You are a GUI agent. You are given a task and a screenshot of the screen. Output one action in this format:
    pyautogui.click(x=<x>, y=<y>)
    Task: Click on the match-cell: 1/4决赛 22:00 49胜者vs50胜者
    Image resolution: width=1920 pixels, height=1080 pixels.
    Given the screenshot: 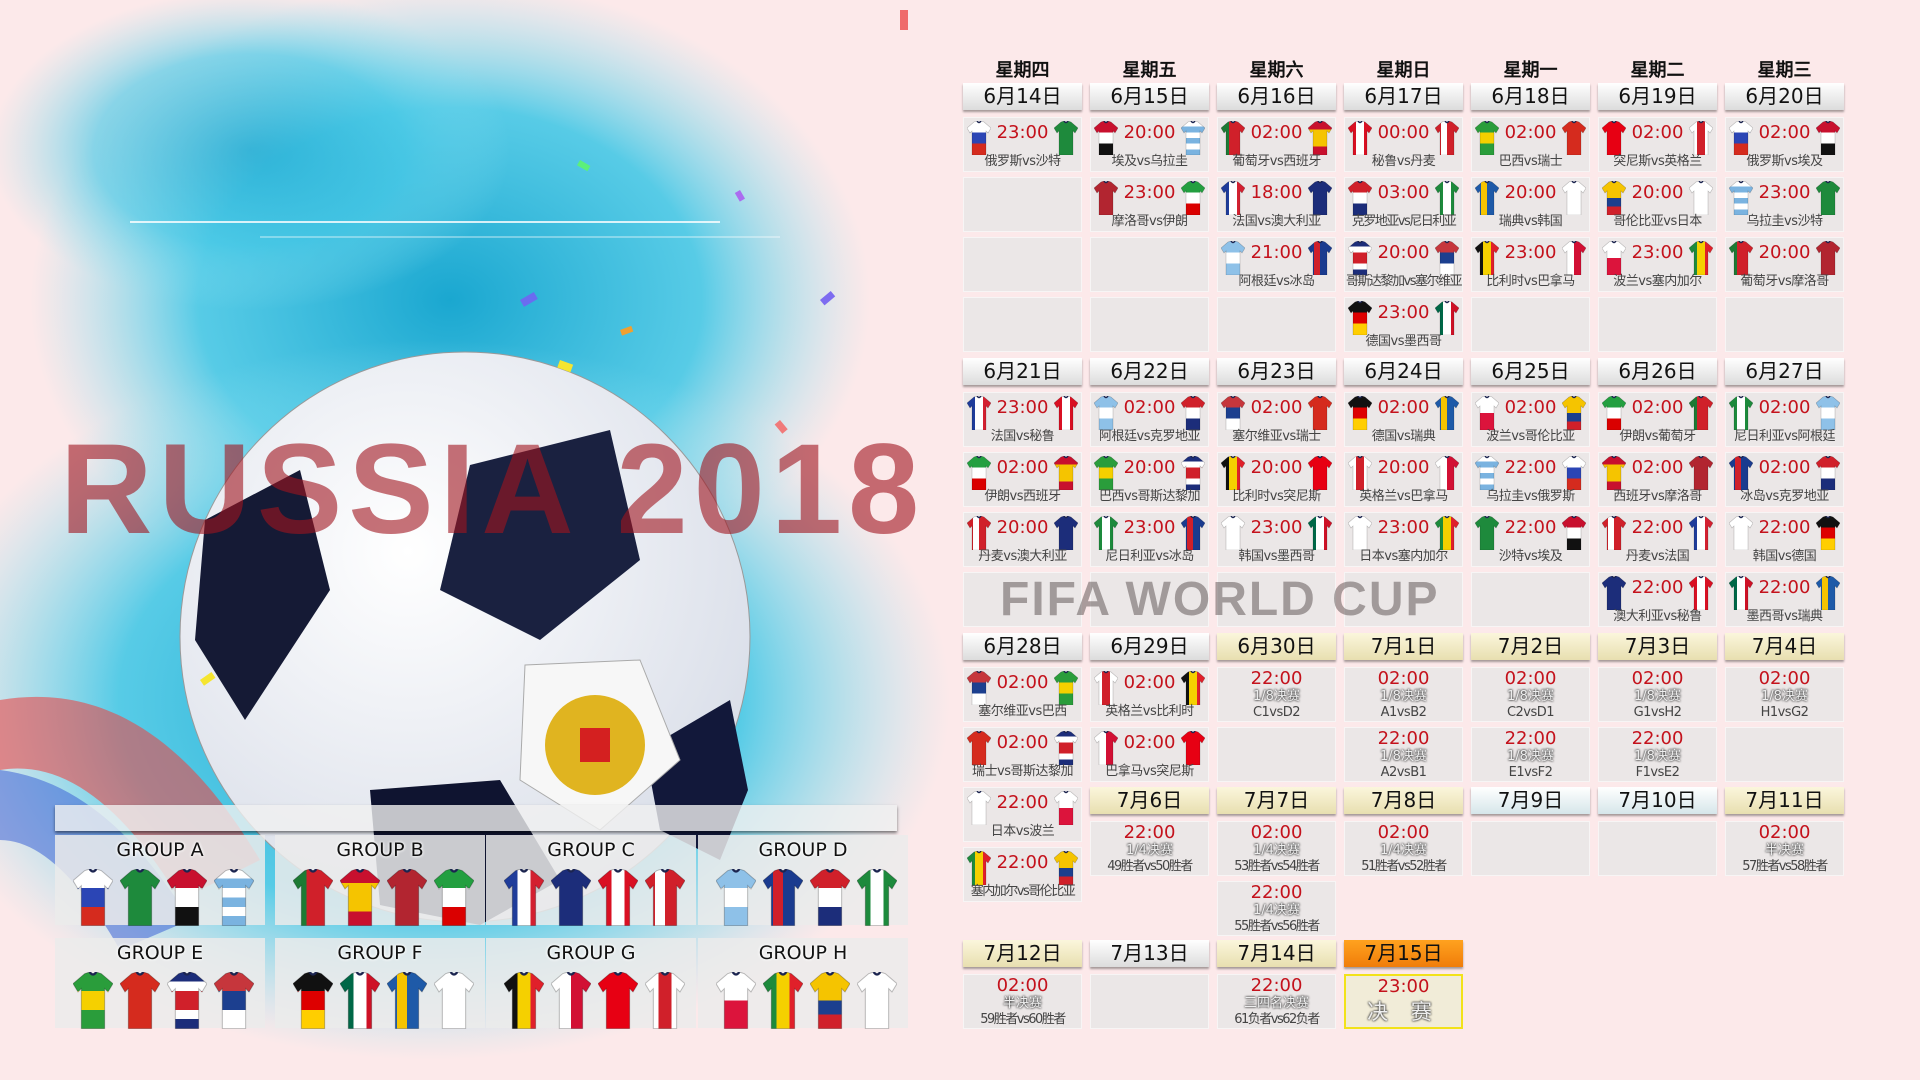 What is the action you would take?
    pyautogui.click(x=1149, y=848)
    